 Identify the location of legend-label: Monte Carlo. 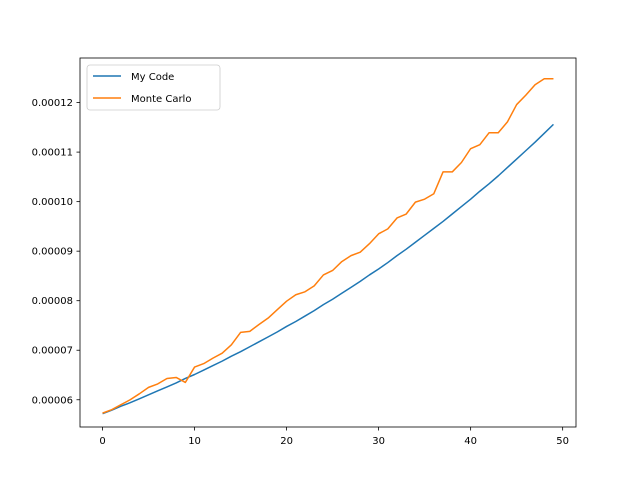
(161, 99).